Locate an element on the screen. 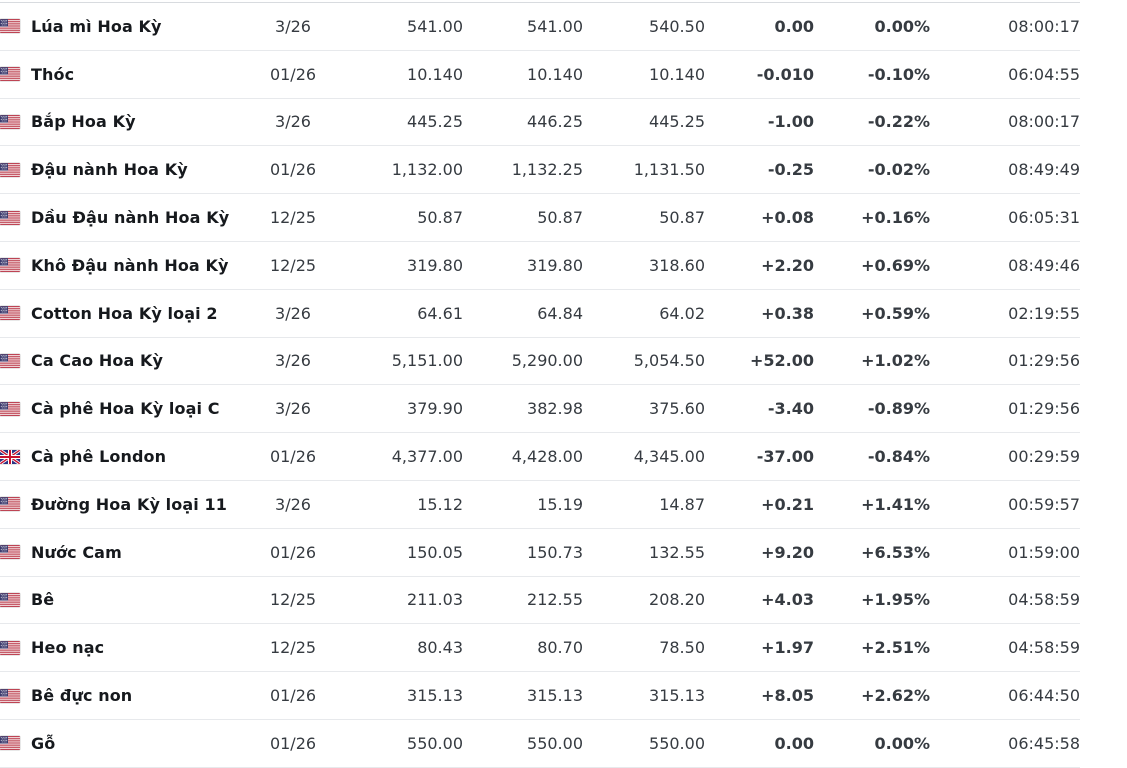 The image size is (1127, 768). change-percent: +2.51% is located at coordinates (895, 648).